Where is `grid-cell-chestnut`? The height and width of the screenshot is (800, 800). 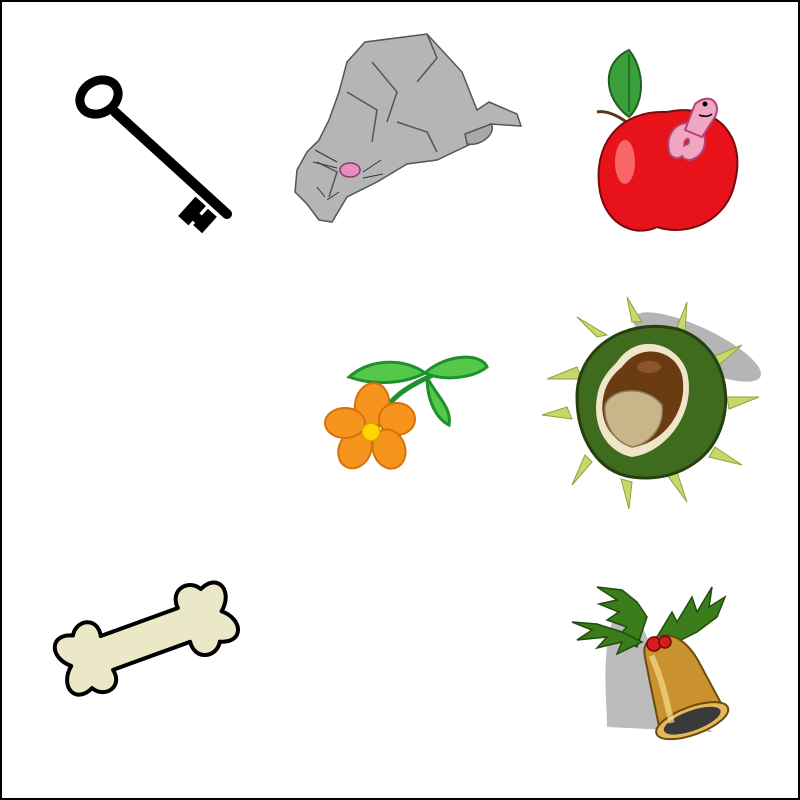
grid-cell-chestnut is located at coordinates (662, 412).